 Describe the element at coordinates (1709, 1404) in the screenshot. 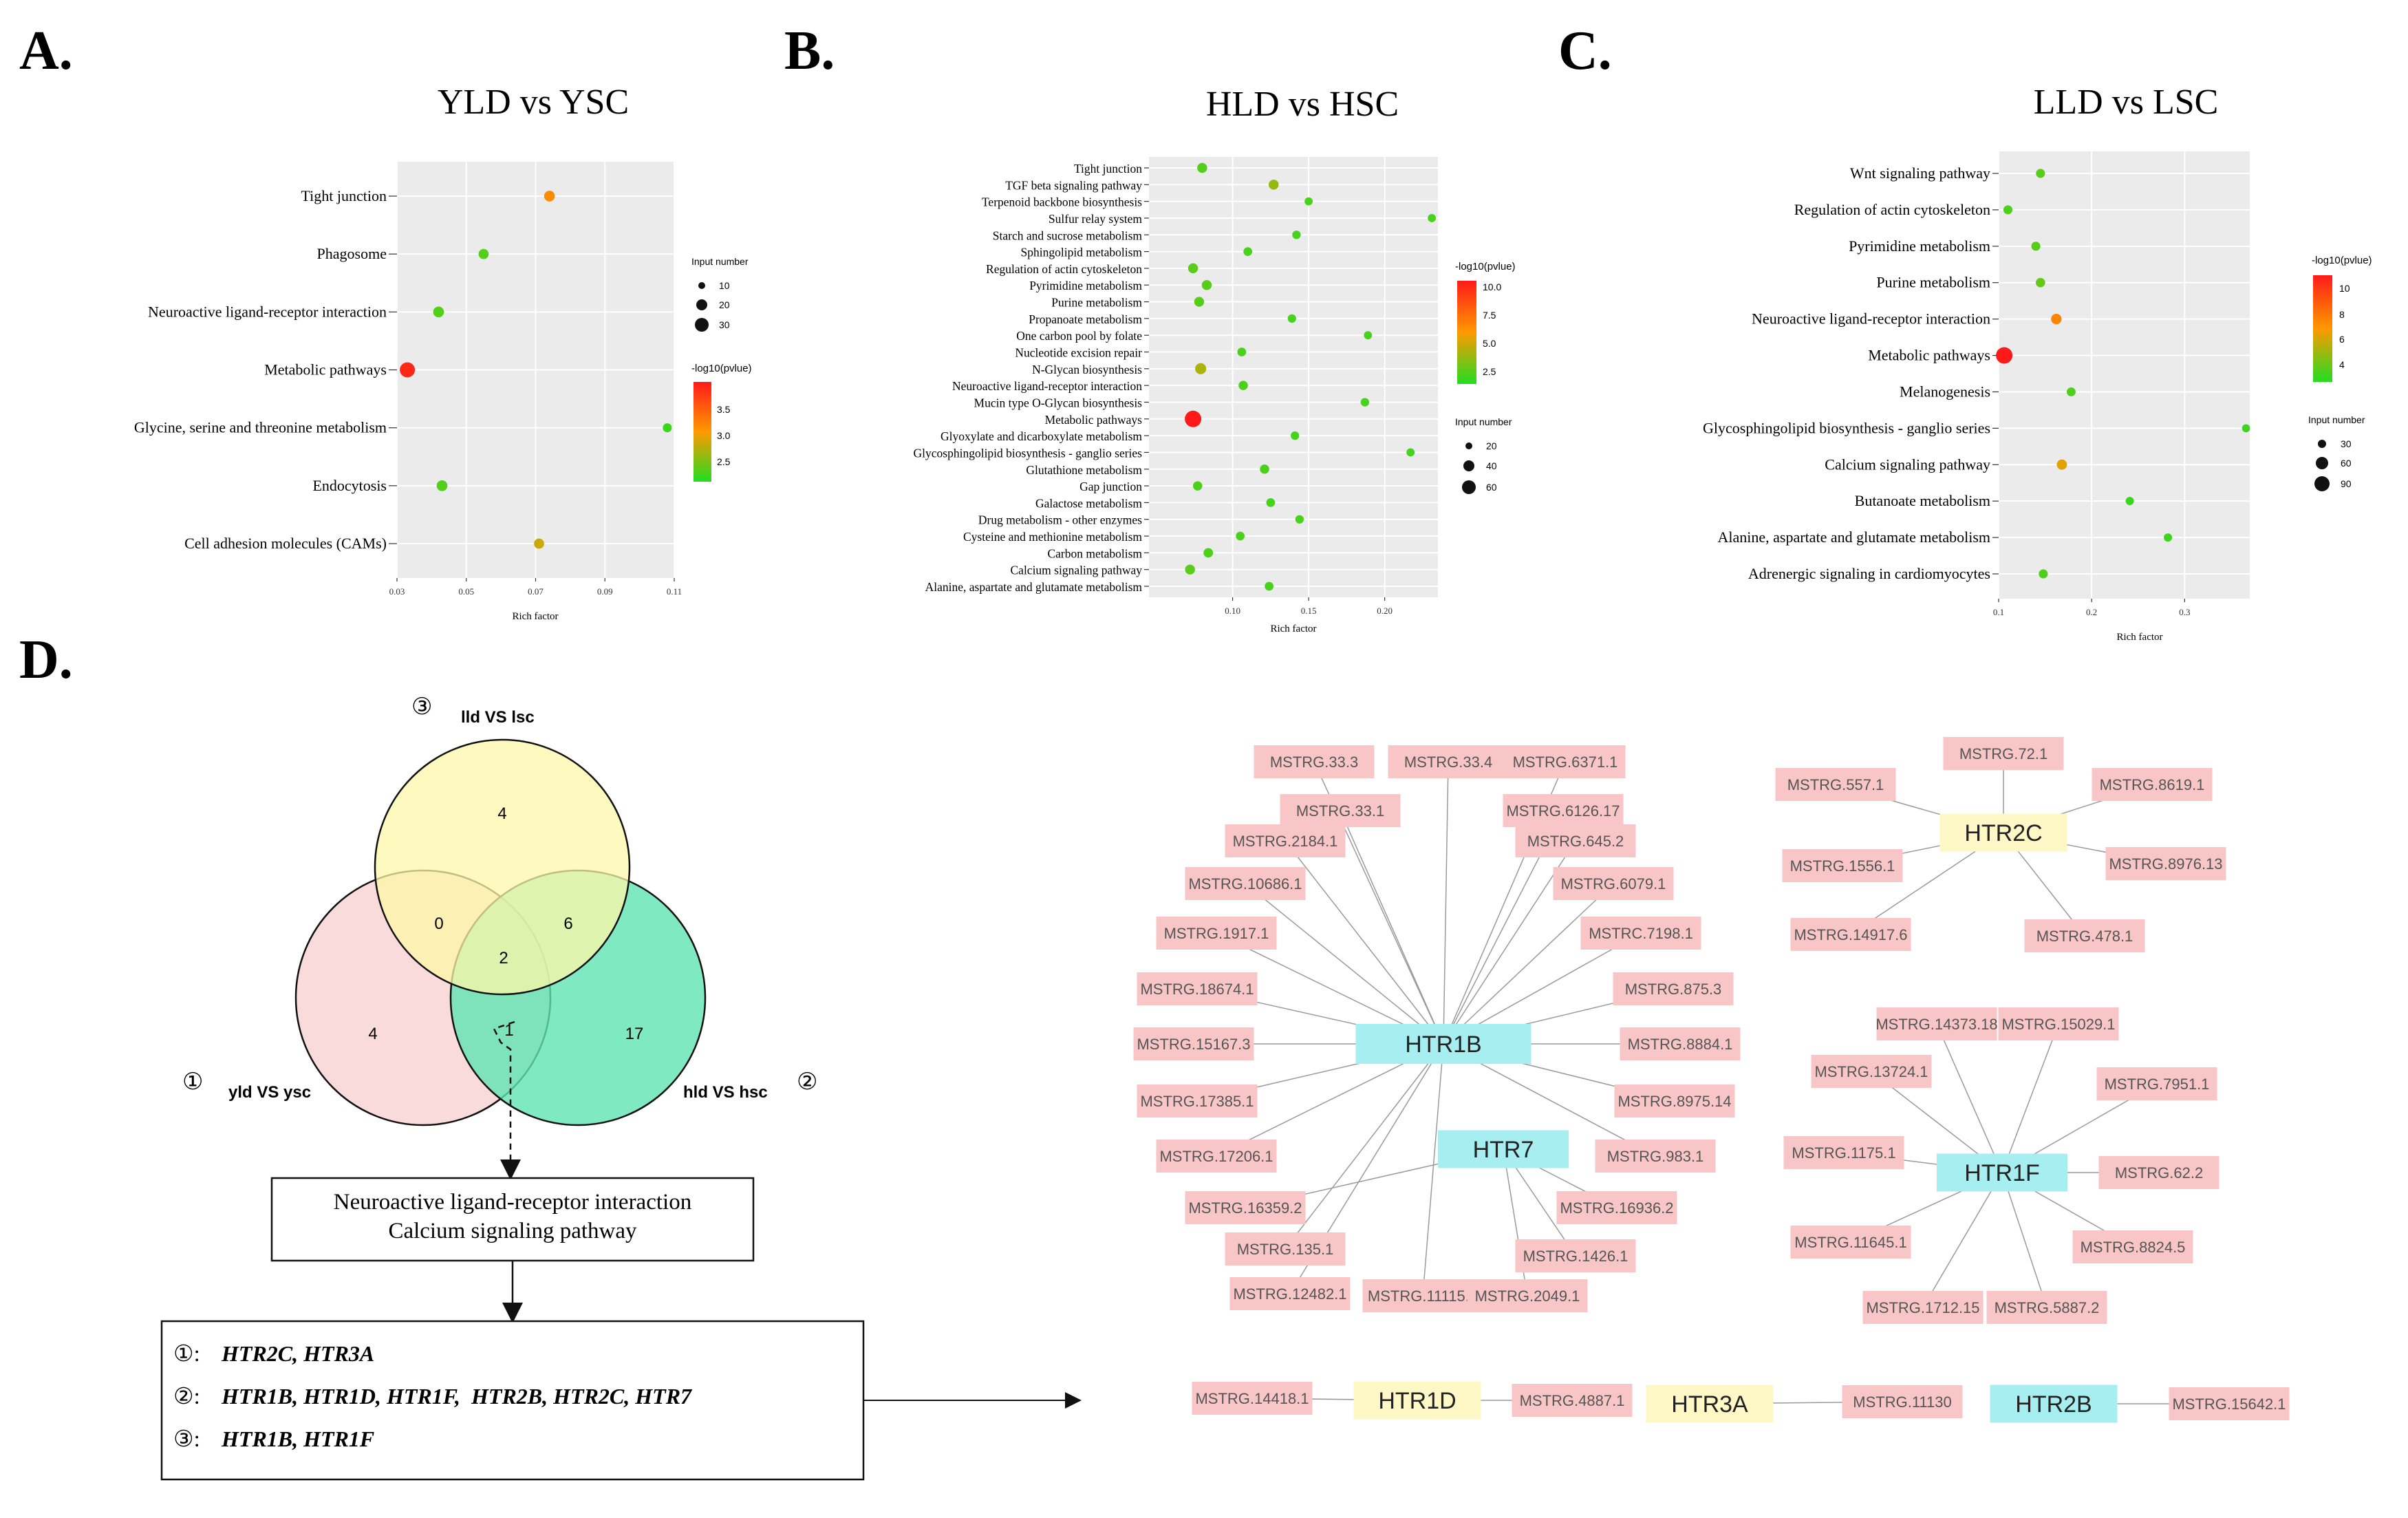

I see `network-hub-label: HTR3A` at that location.